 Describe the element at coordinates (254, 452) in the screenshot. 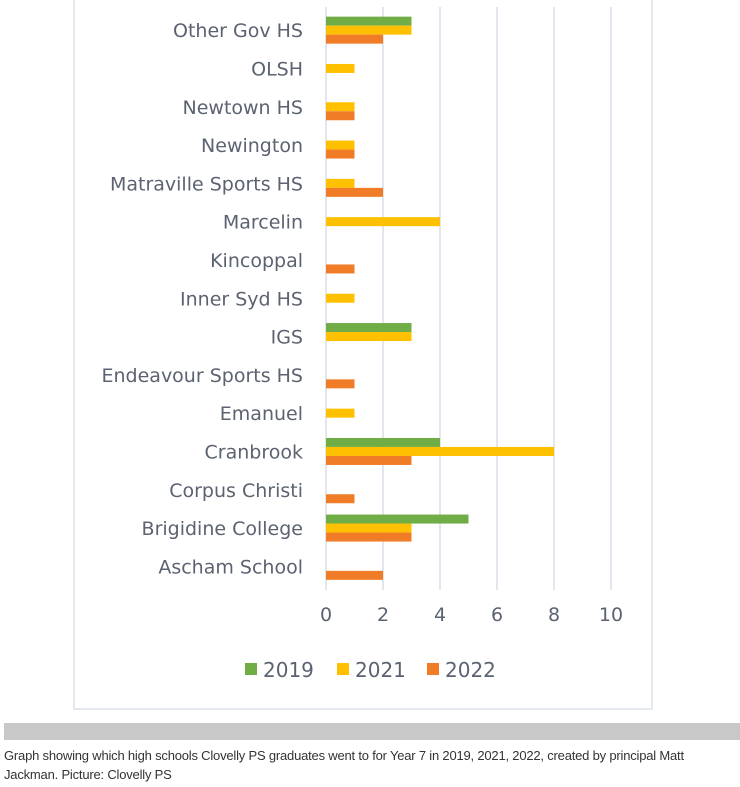

I see `category-label: Cranbrook` at that location.